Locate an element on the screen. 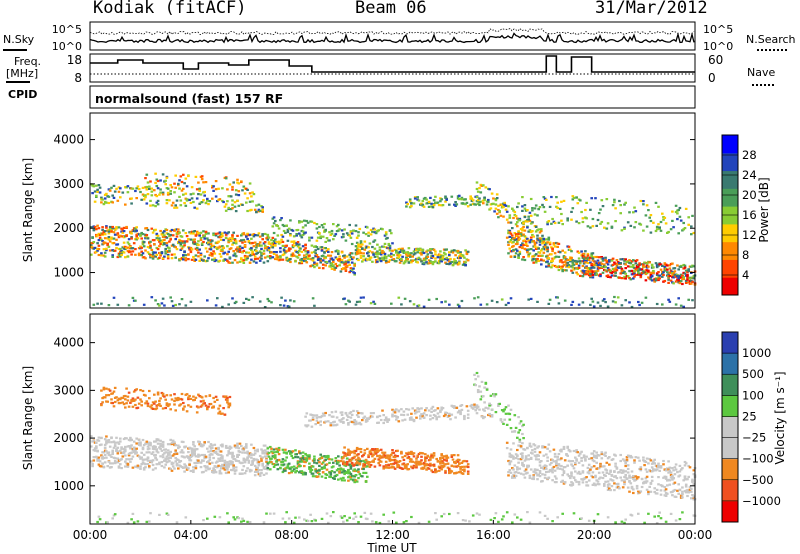 Image resolution: width=800 pixels, height=554 pixels. power-ylabel: Slant Range [km] is located at coordinates (28, 210).